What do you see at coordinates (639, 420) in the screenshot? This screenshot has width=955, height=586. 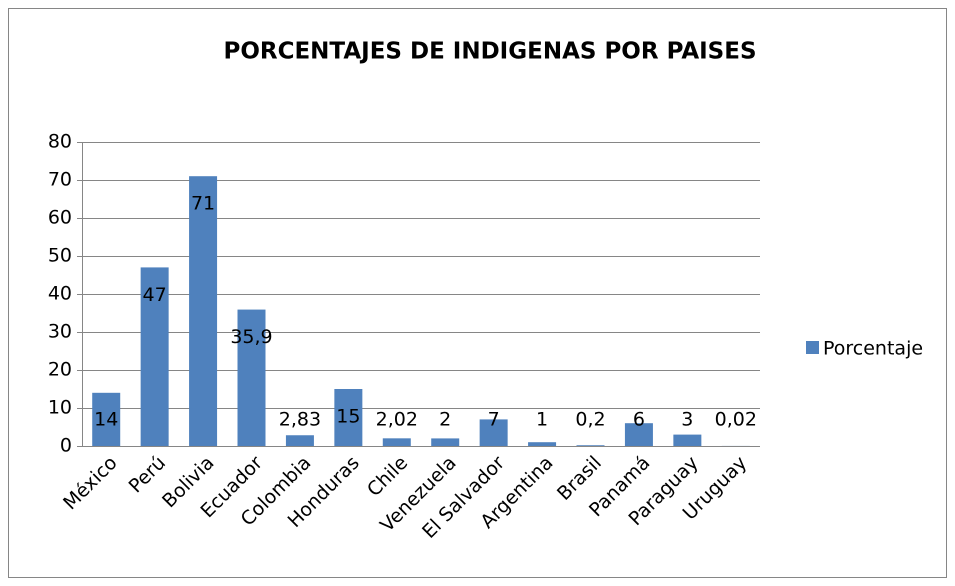 I see `data-label: 6` at bounding box center [639, 420].